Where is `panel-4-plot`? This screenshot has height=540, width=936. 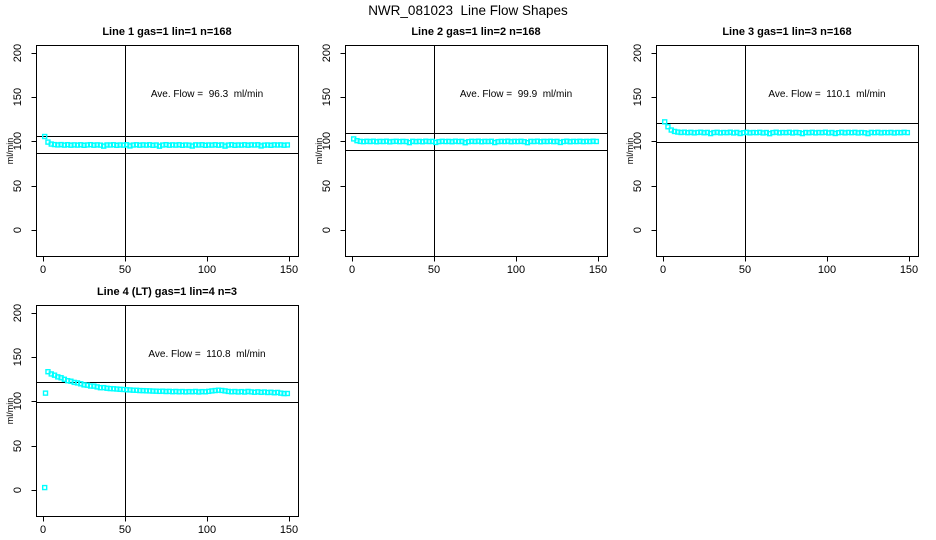
panel-4-plot is located at coordinates (165, 413).